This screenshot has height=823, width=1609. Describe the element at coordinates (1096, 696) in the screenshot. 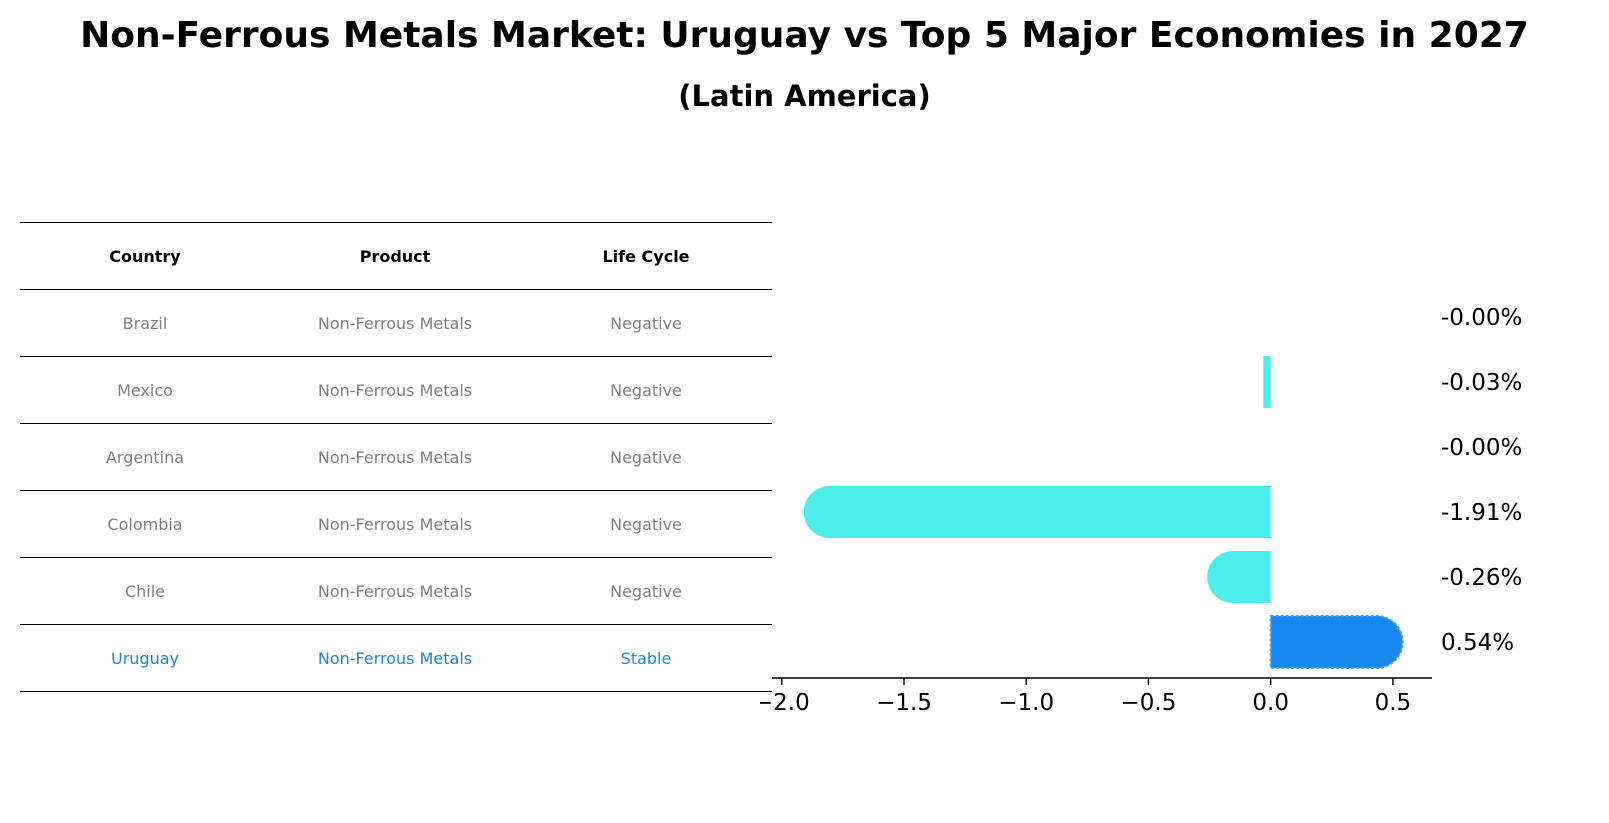

I see `x-axis: −2.0 −1.5 −1.0 −0.5 0.0 0.5` at that location.